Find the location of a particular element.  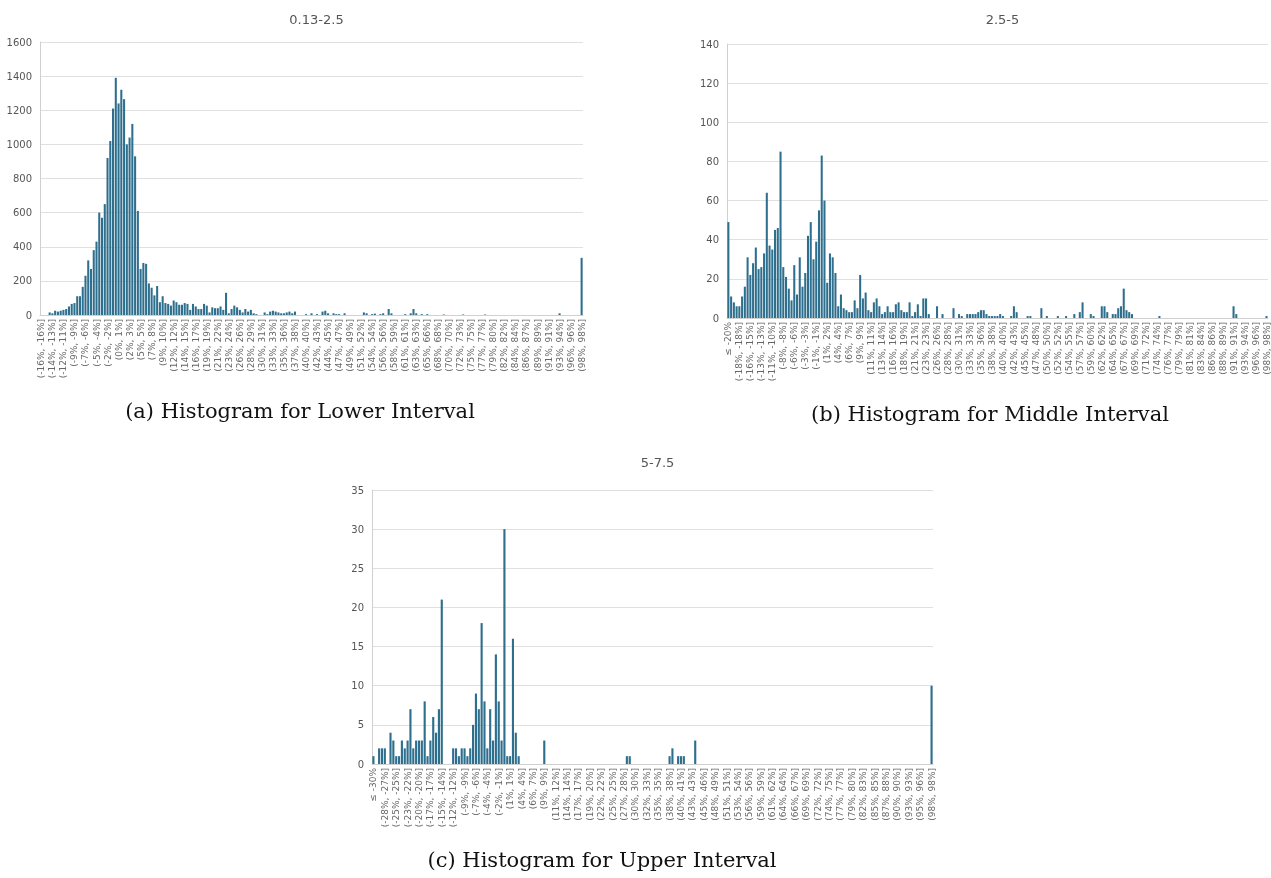

x-tick-label: (45%, 45%] is located at coordinates (1024, 348).